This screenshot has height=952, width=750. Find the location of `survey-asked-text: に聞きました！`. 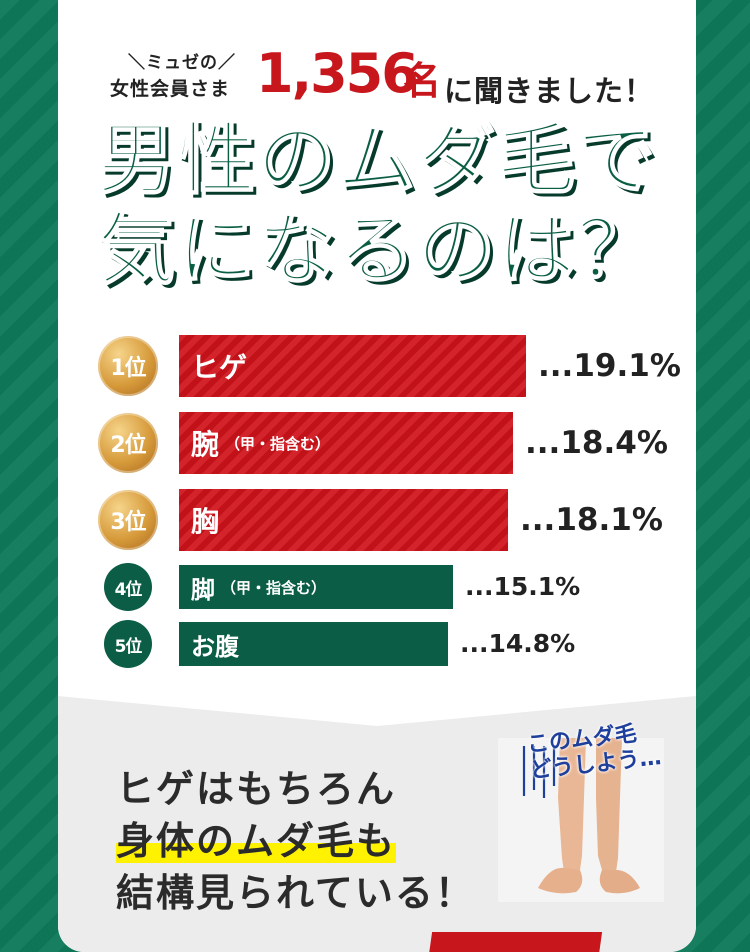

survey-asked-text: に聞きました！ is located at coordinates (549, 91).